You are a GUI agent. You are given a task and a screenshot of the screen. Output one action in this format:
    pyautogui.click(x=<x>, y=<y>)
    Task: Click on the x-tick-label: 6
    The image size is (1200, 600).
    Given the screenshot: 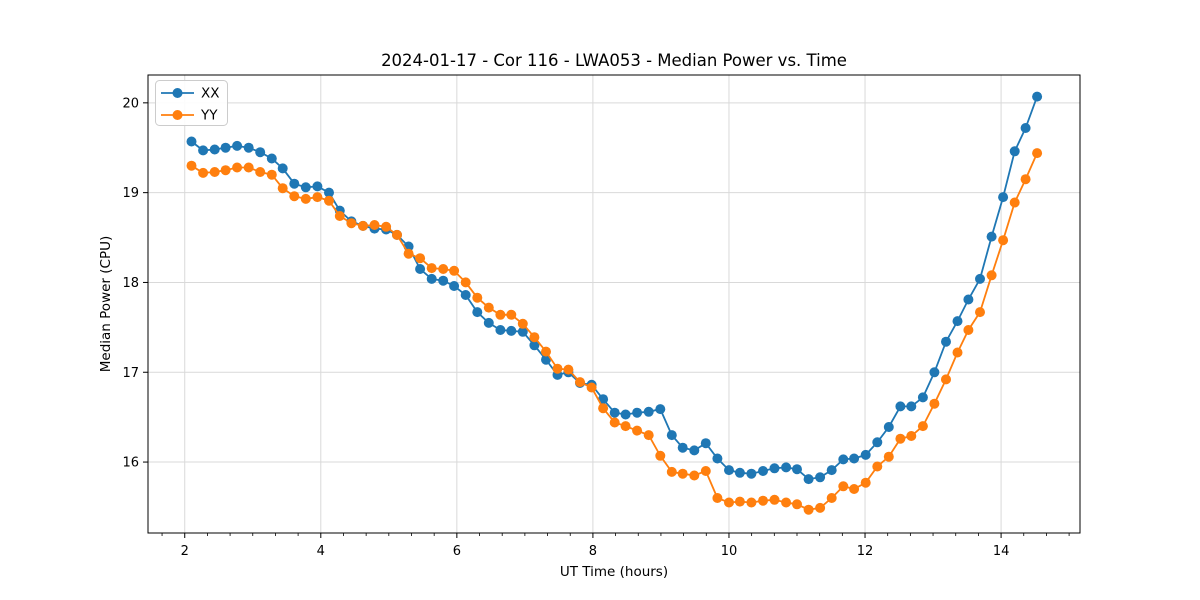 What is the action you would take?
    pyautogui.click(x=457, y=551)
    